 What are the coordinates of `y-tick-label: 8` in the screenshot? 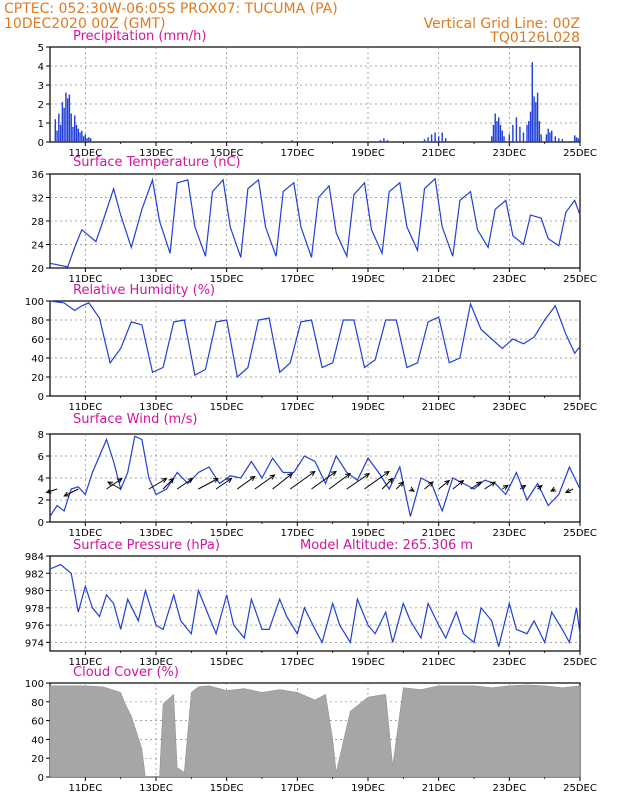 It's located at (41, 435).